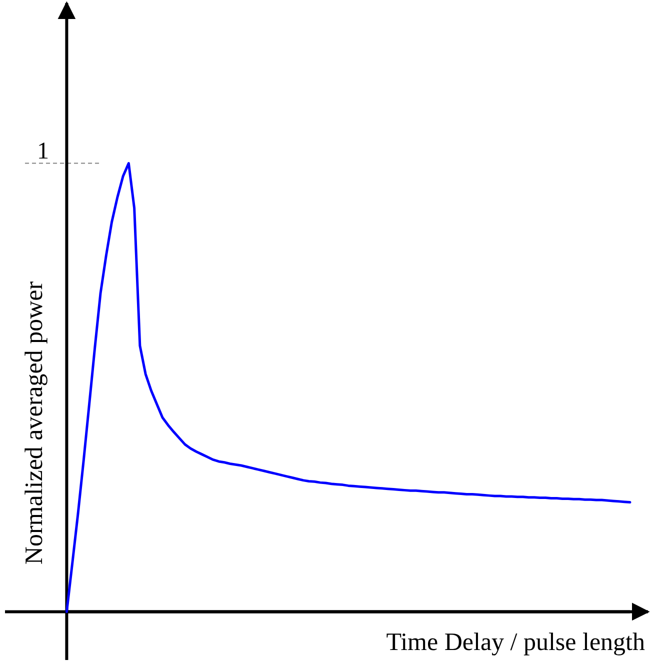  Describe the element at coordinates (34, 422) in the screenshot. I see `y-axis-title: Normalized averaged power` at that location.